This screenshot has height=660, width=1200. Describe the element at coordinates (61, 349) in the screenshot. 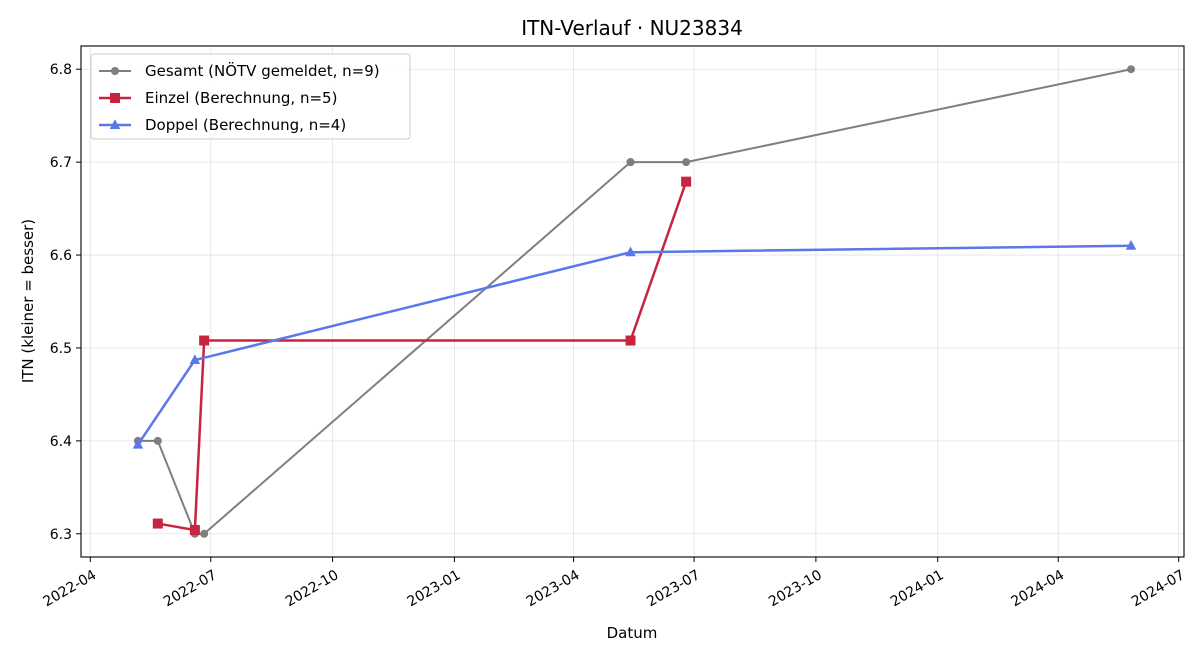

I see `y-tick-label: 6.5` at that location.